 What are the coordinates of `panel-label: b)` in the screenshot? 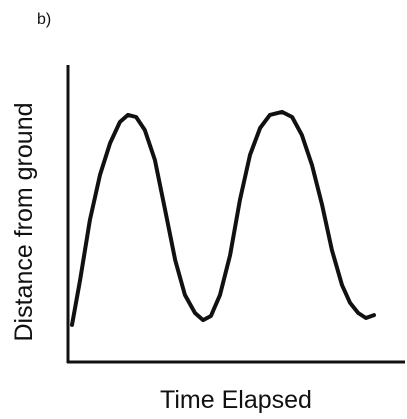 It's located at (44, 19).